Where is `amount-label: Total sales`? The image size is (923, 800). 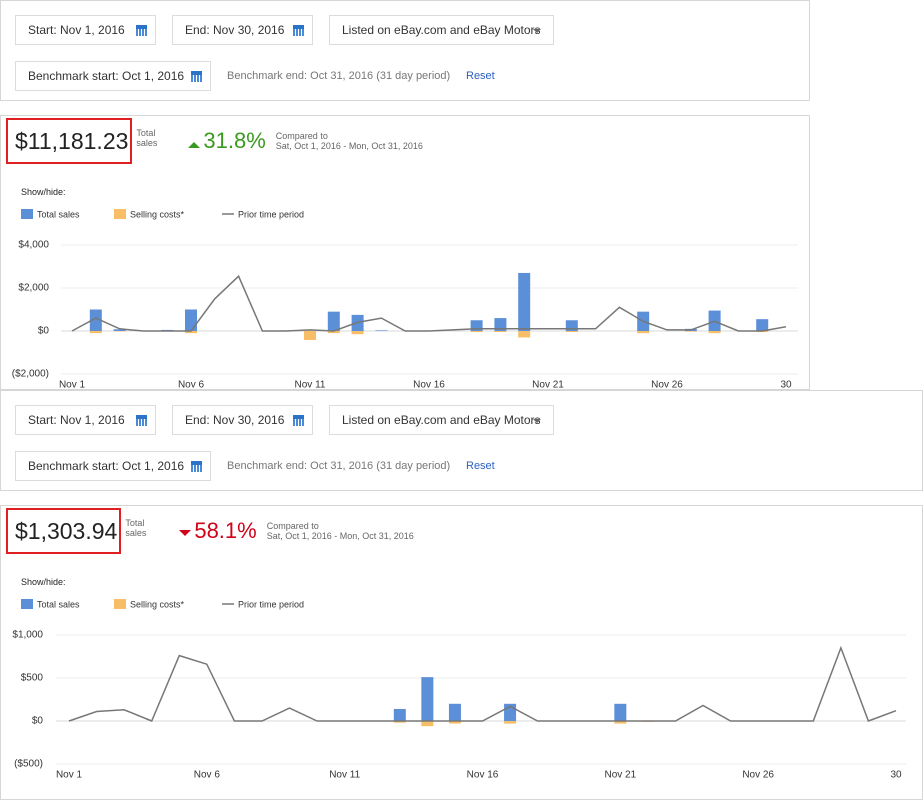
amount-label: Total sales is located at coordinates (147, 138).